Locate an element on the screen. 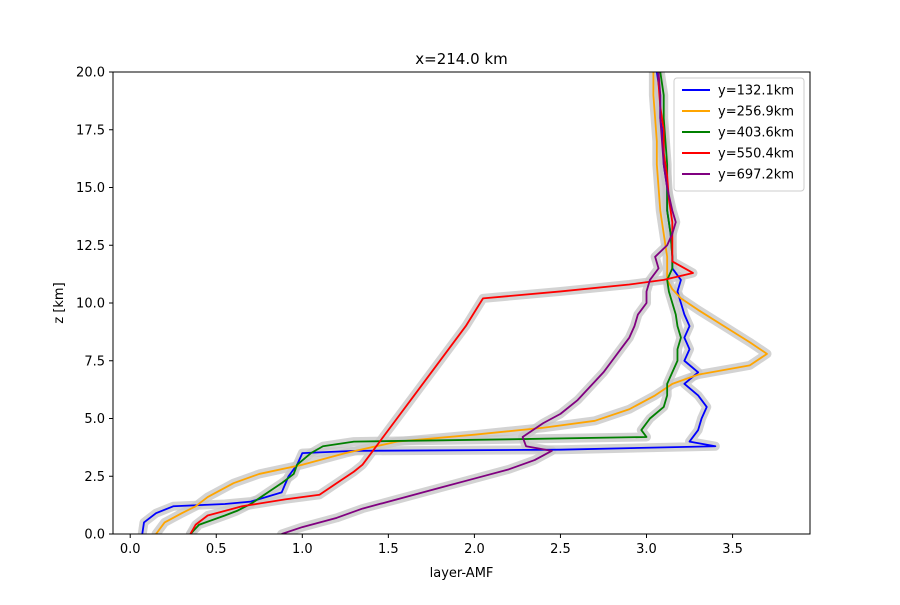 The image size is (900, 605). chart-title: x=214.0 km is located at coordinates (461, 59).